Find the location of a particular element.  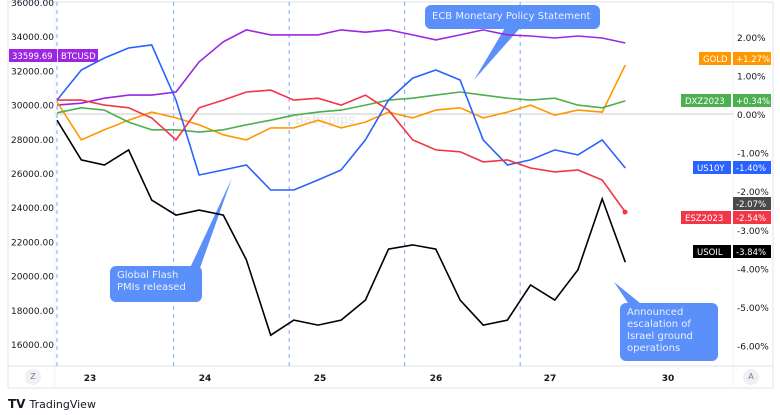

series-value-label: +0.34% is located at coordinates (753, 102).